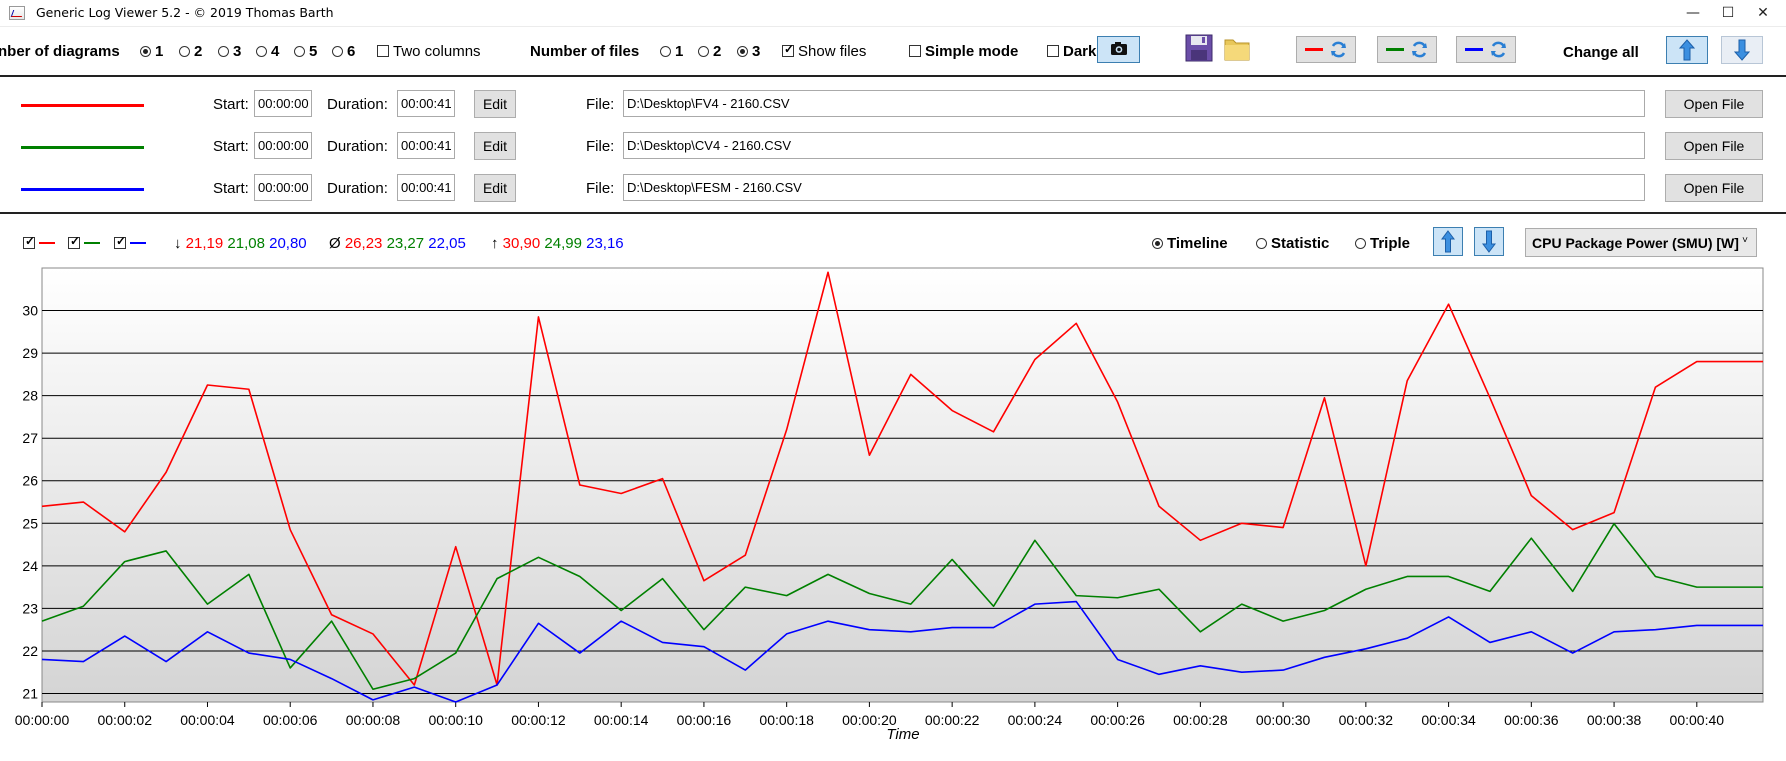 The width and height of the screenshot is (1786, 761). What do you see at coordinates (134, 243) in the screenshot?
I see `series-toggle-blue` at bounding box center [134, 243].